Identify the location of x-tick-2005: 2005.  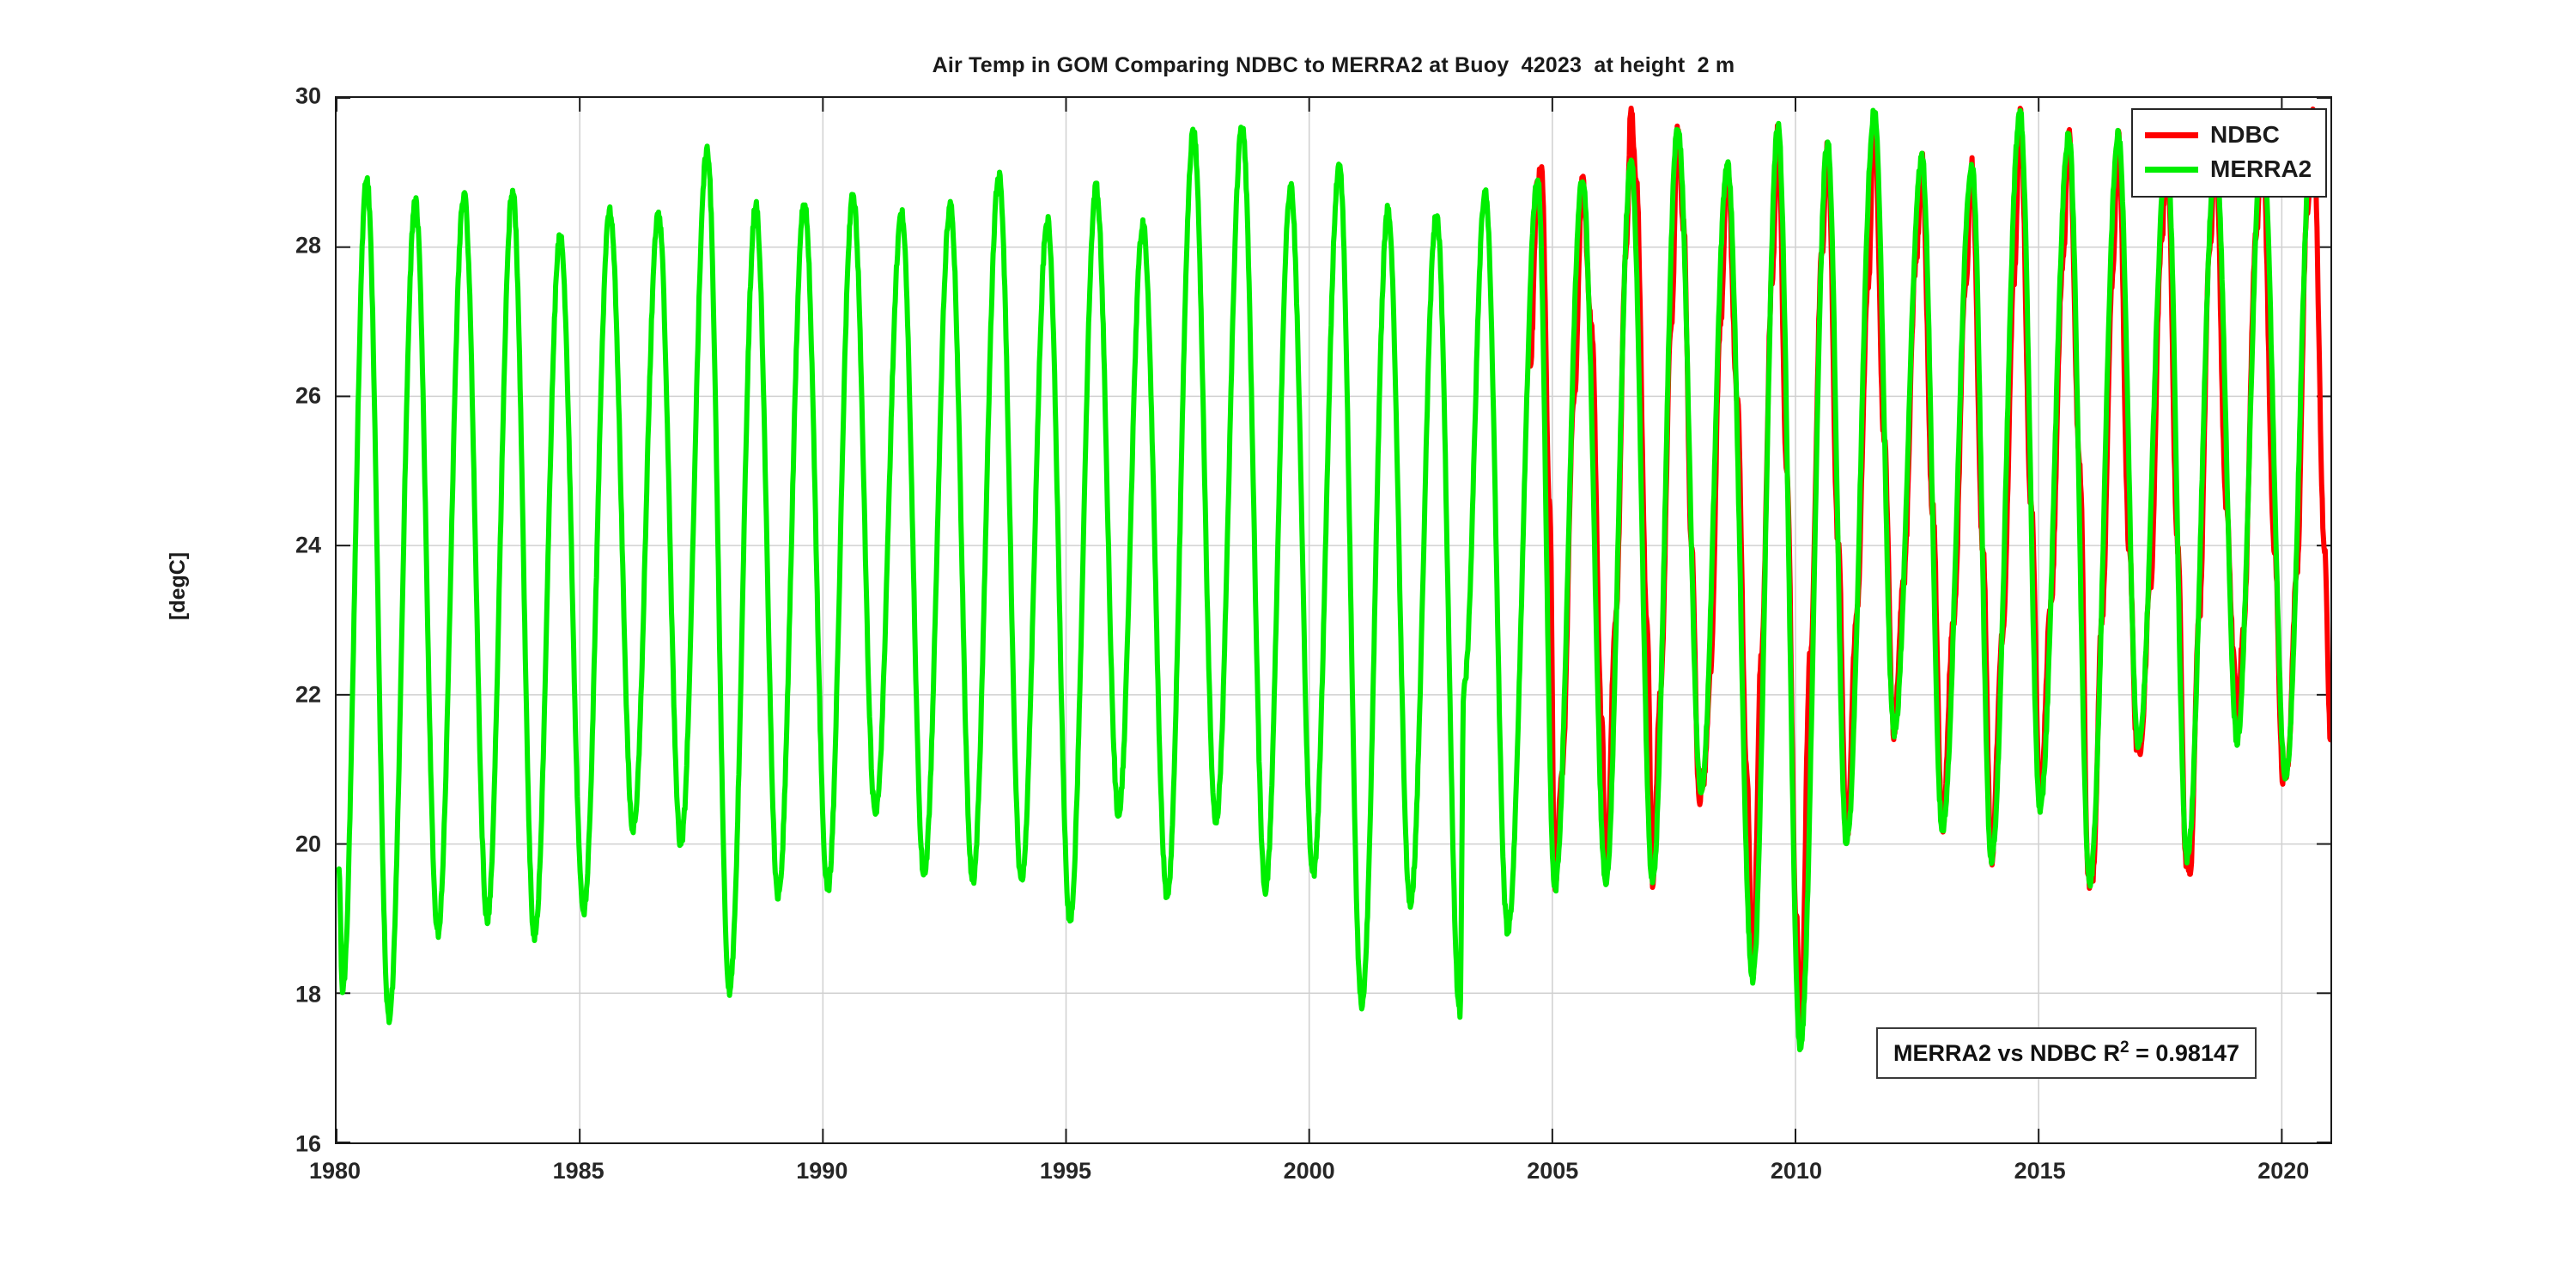
(1553, 1171).